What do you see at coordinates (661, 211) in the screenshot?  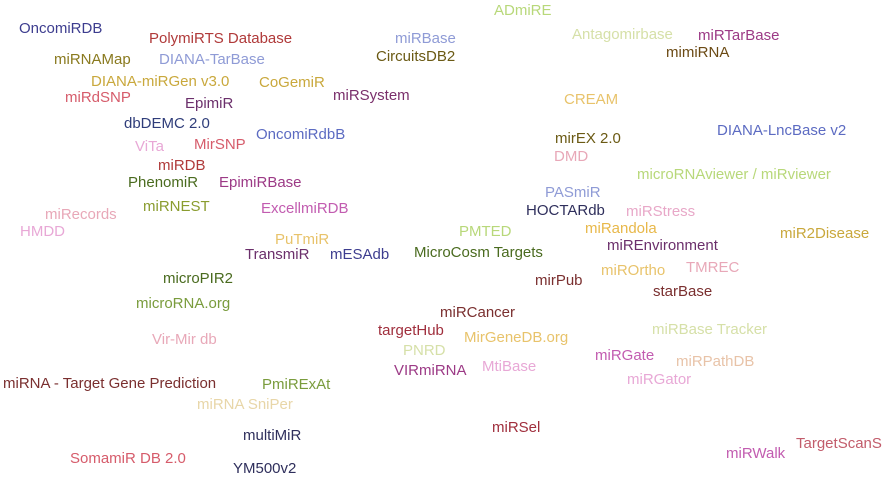 I see `word-mirstress: miRStress` at bounding box center [661, 211].